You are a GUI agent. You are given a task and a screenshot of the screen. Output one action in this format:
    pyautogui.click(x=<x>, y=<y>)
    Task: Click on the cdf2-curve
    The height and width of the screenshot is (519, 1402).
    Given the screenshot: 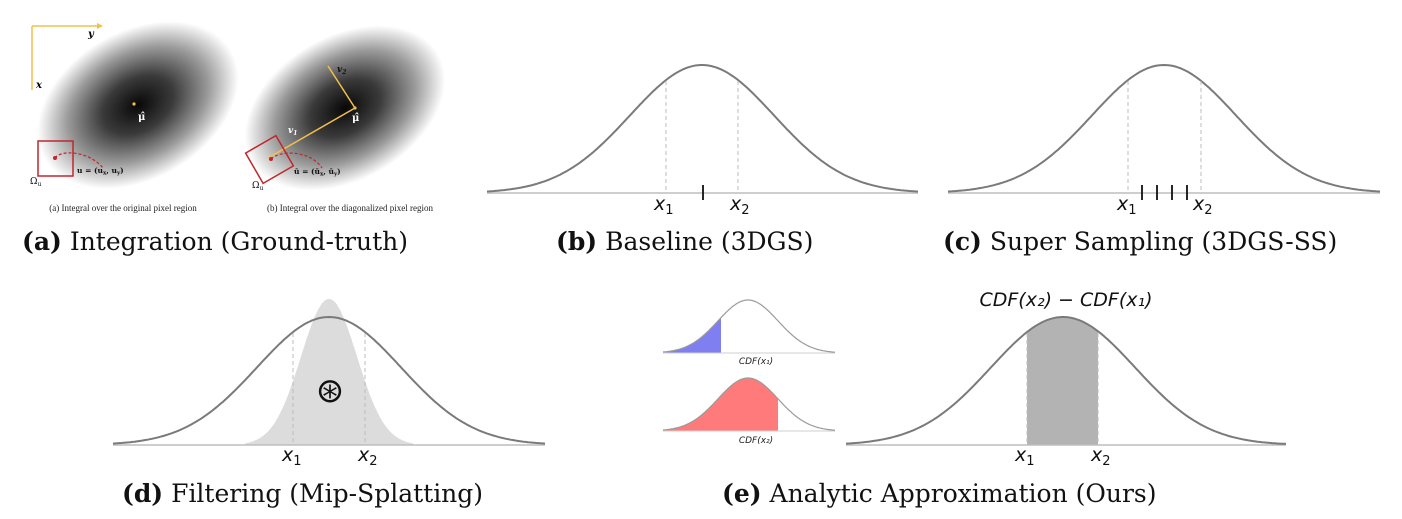 What is the action you would take?
    pyautogui.click(x=749, y=404)
    